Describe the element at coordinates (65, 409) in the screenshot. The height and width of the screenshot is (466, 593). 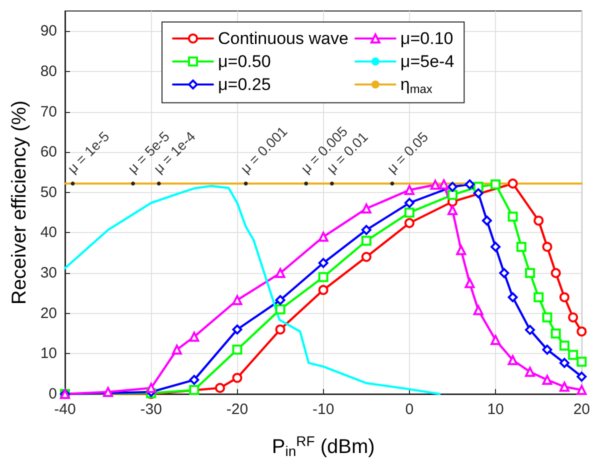
I see `x-tick-label: -40` at that location.